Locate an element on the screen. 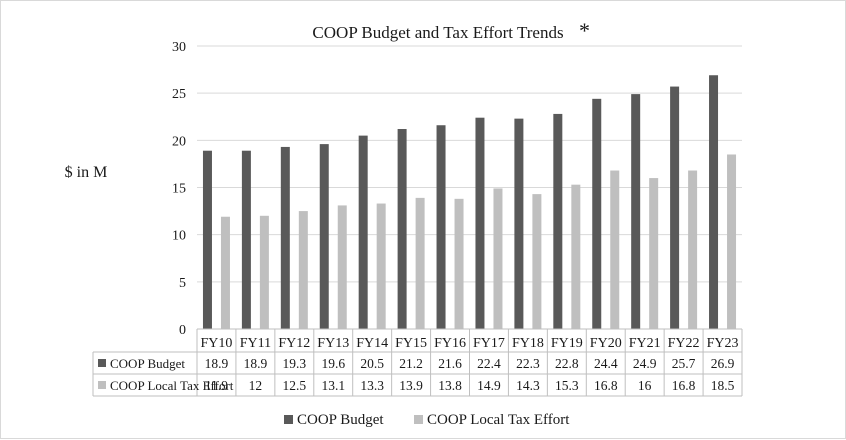 This screenshot has height=440, width=846. x-tick-label: FY12 is located at coordinates (294, 343).